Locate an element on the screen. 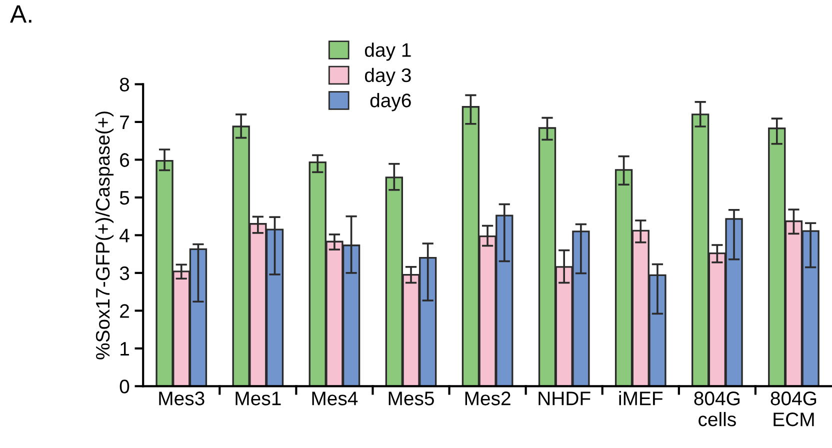 This screenshot has width=832, height=448. x-tick-label: iMEF is located at coordinates (641, 398).